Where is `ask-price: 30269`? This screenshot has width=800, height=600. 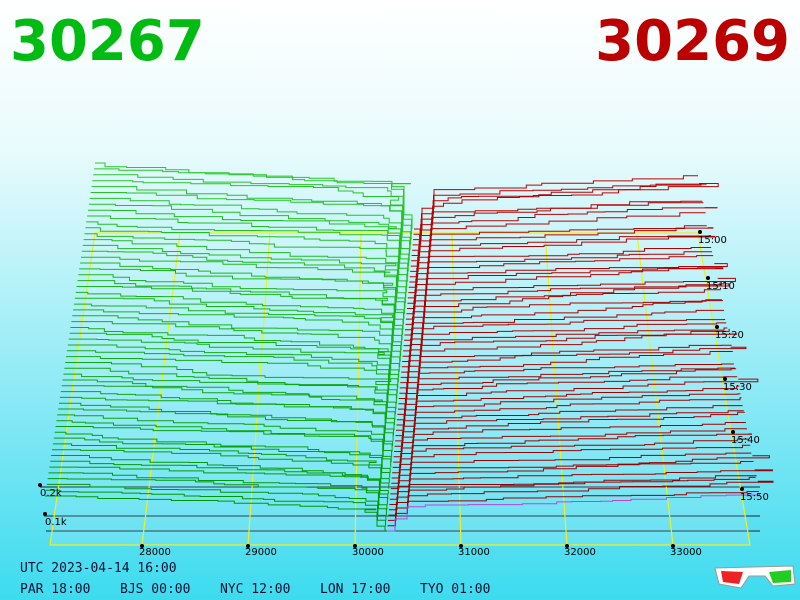
ask-price: 30269 is located at coordinates (692, 41).